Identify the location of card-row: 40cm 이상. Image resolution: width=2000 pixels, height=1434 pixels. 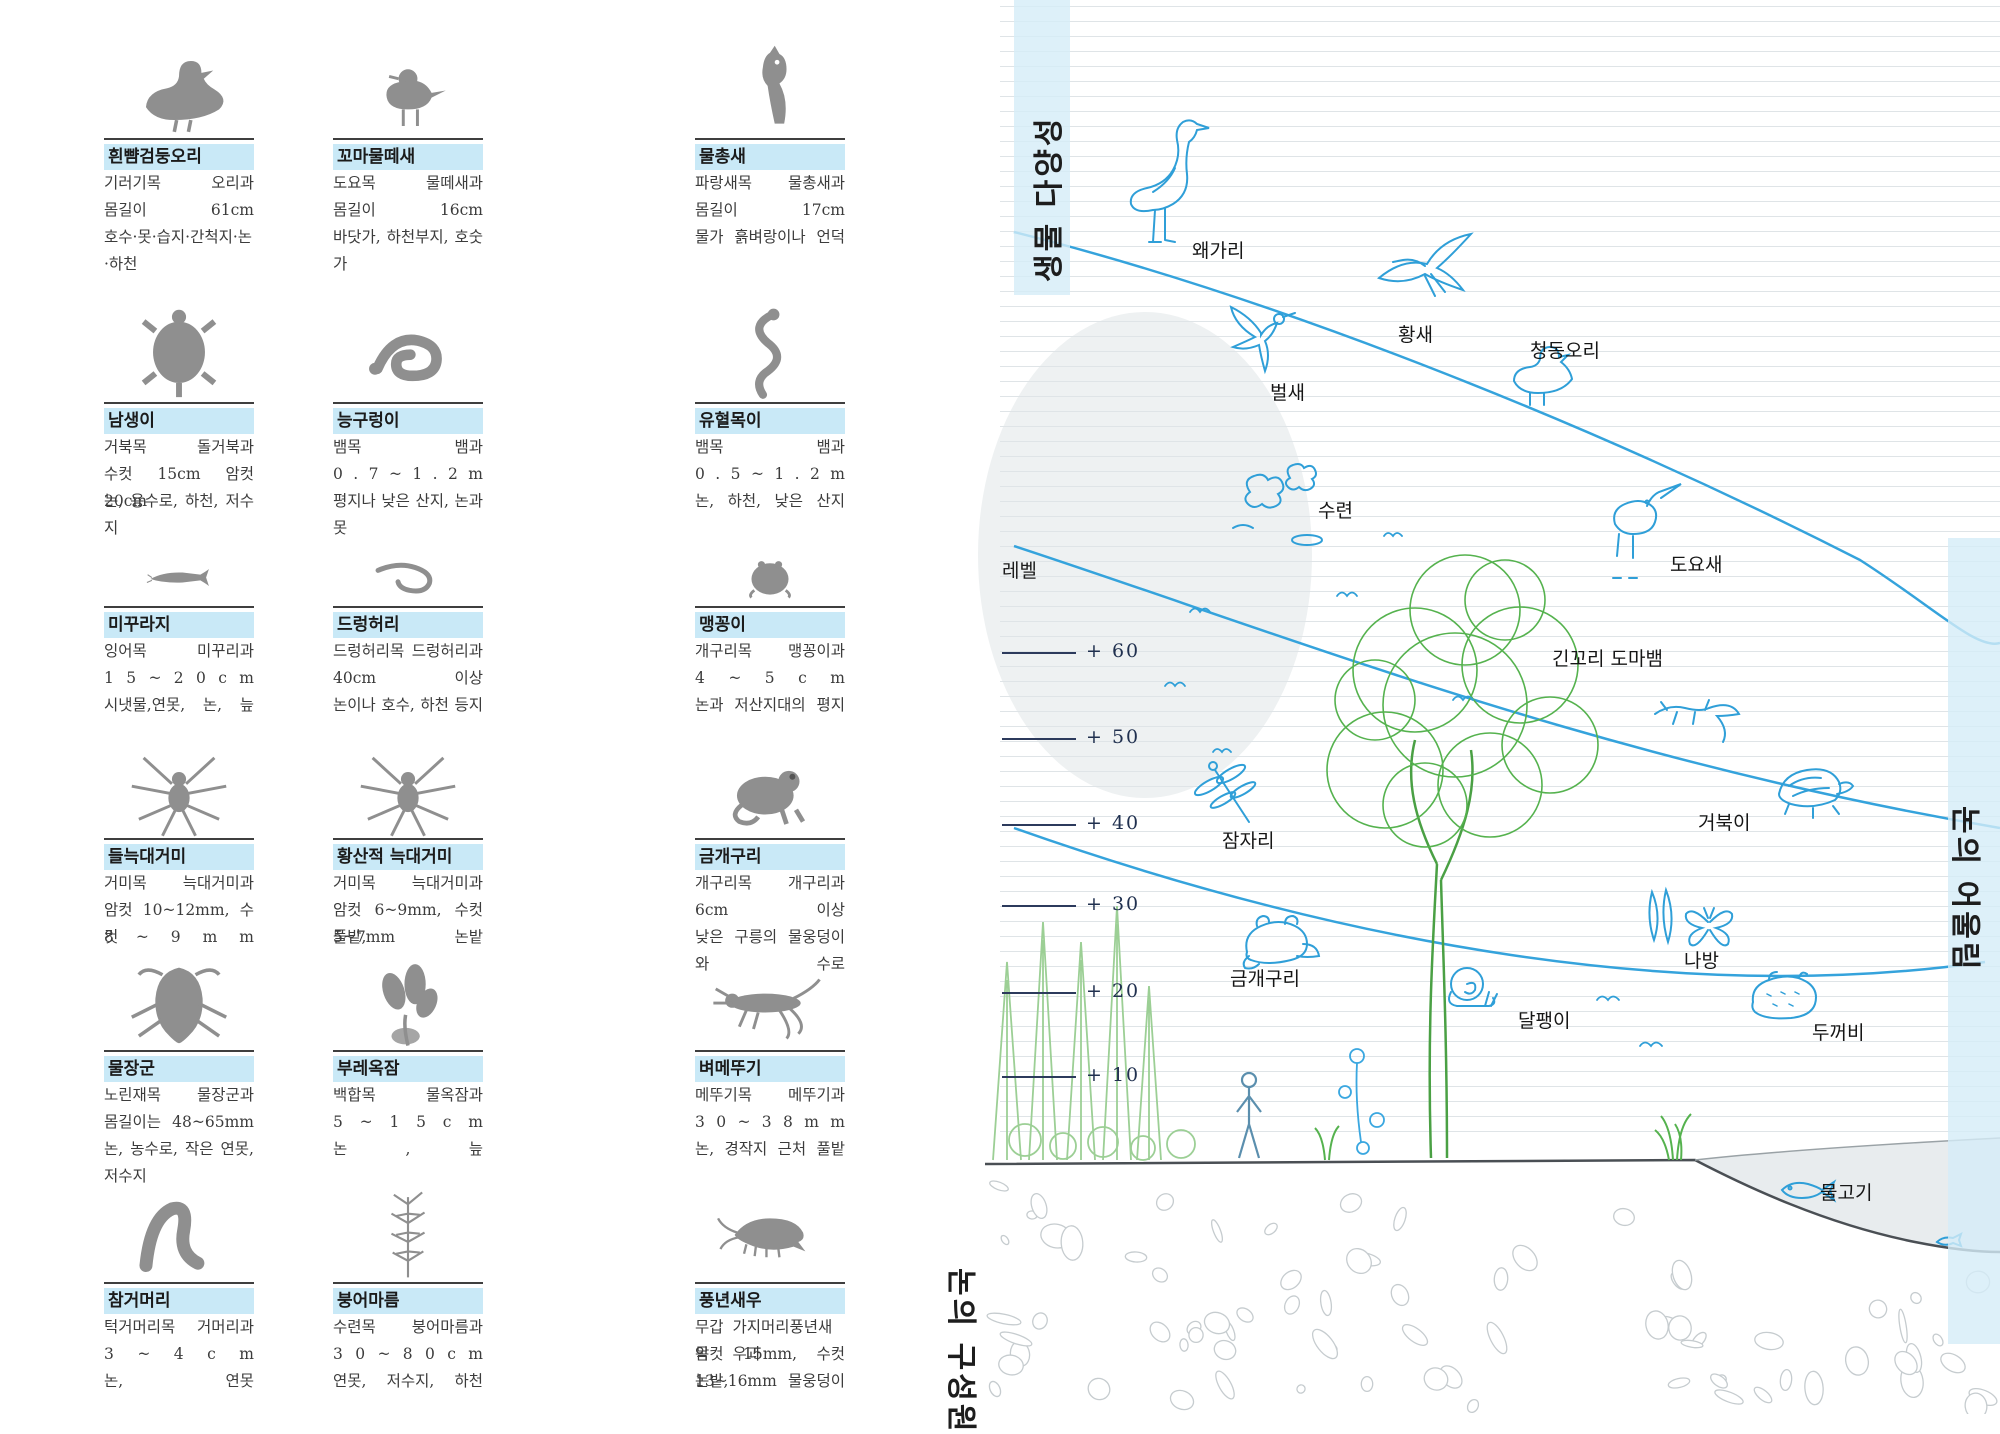
(408, 678).